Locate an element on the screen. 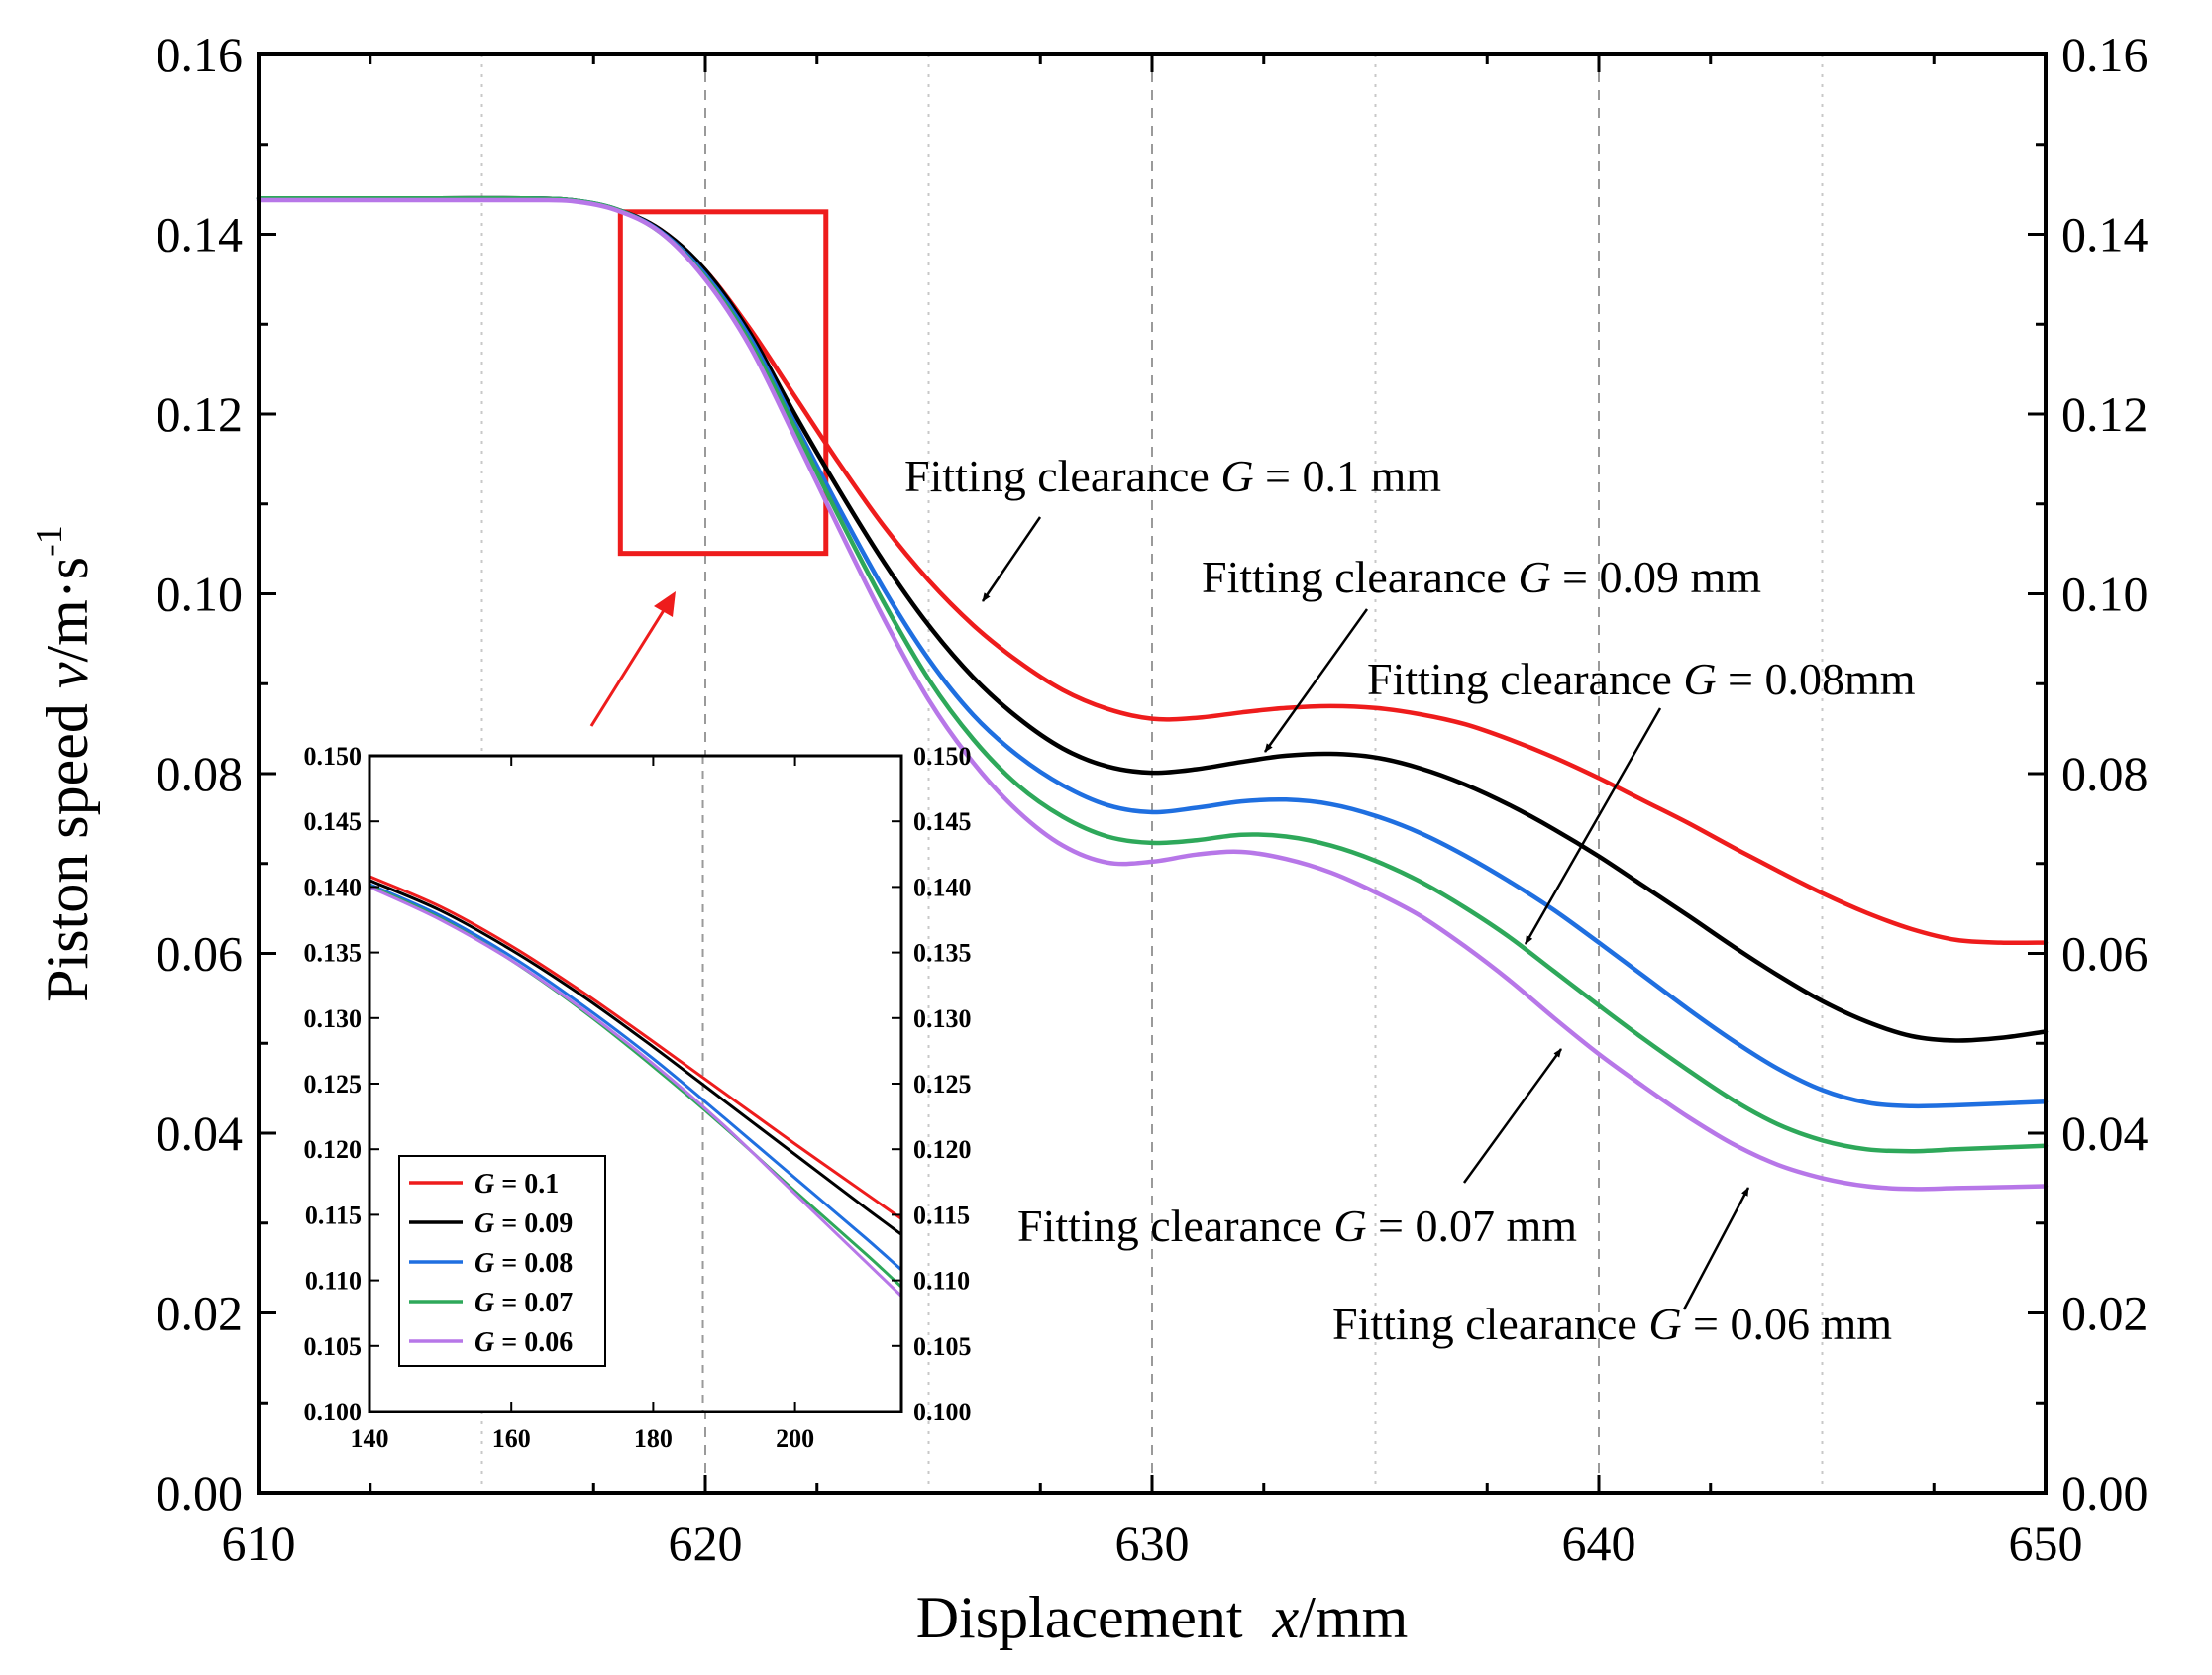 The height and width of the screenshot is (1675, 2212). y-tick-label-right-4: 0.08 is located at coordinates (2105, 773).